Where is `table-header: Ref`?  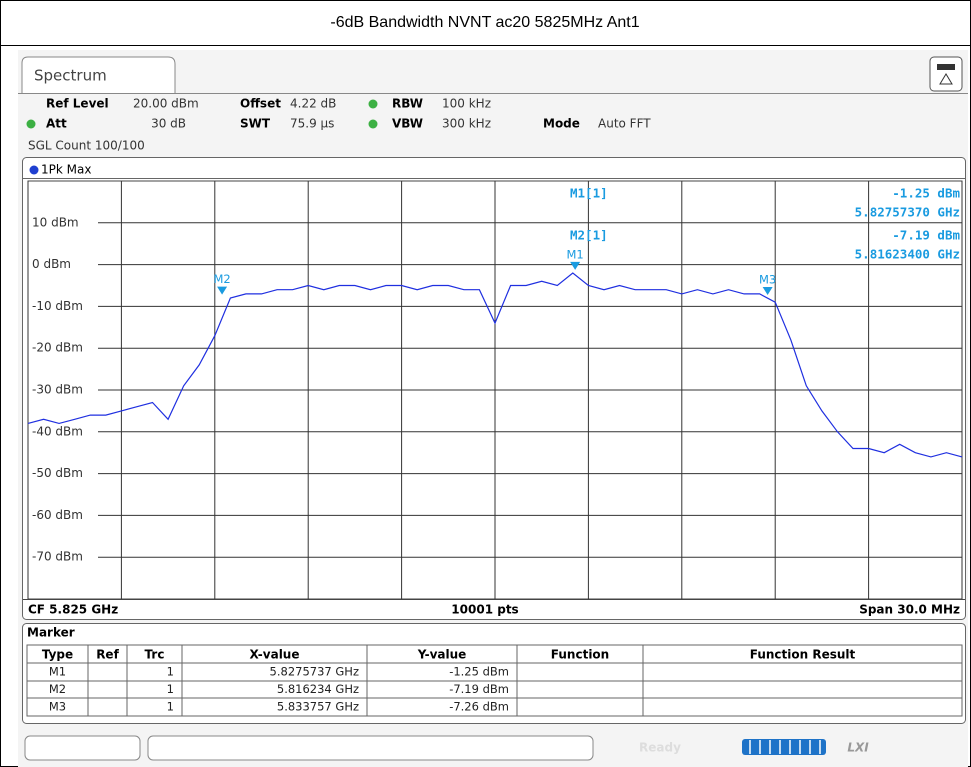
table-header: Ref is located at coordinates (107, 655).